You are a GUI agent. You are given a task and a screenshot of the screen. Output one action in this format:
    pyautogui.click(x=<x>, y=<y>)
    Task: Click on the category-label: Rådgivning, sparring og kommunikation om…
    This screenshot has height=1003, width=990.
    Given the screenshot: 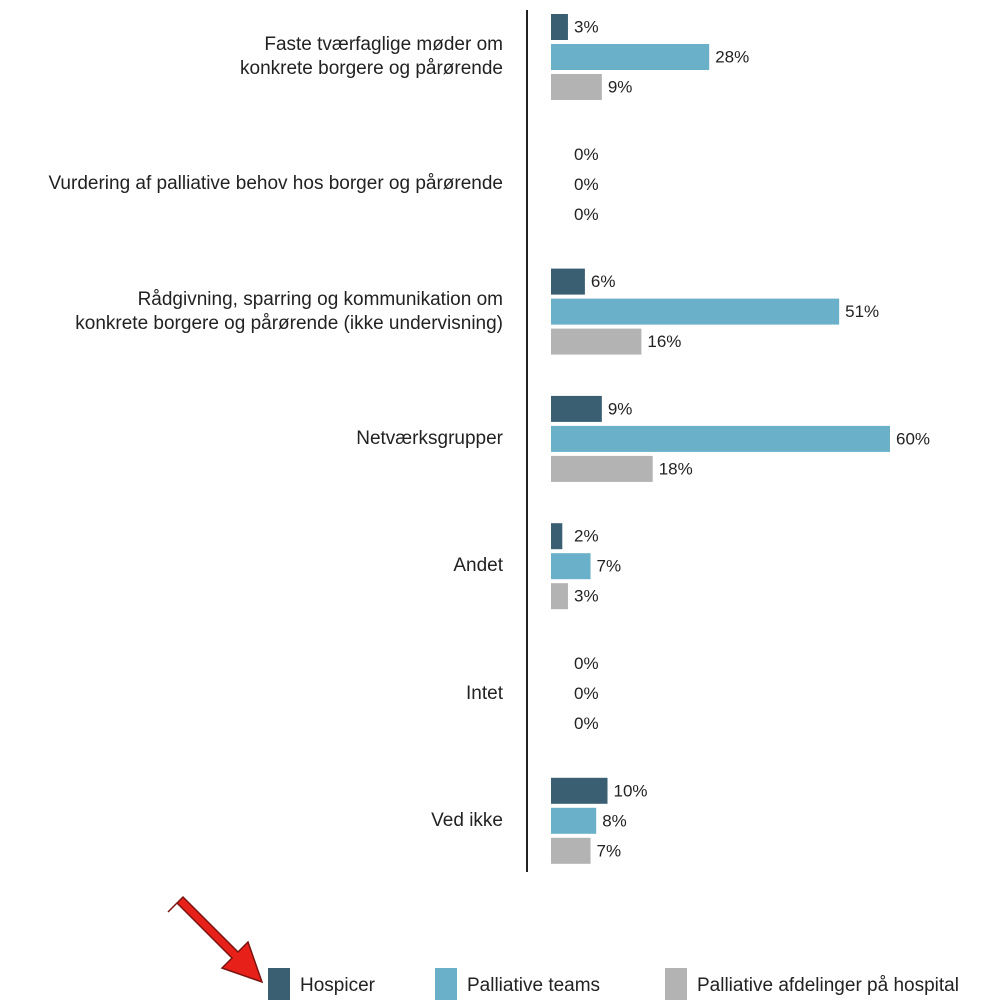 What is the action you would take?
    pyautogui.click(x=289, y=311)
    